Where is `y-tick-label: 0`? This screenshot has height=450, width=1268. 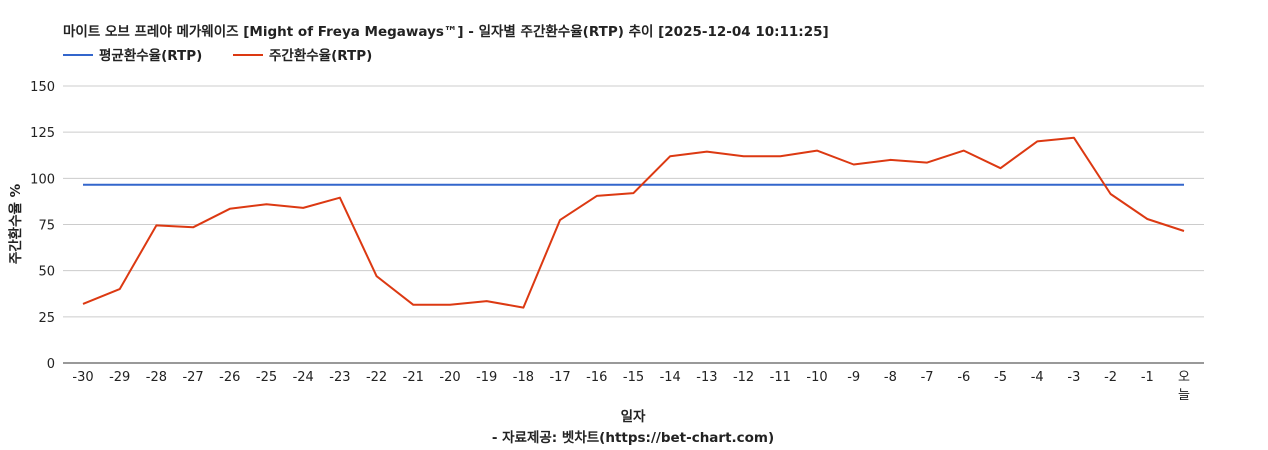 y-tick-label: 0 is located at coordinates (51, 364).